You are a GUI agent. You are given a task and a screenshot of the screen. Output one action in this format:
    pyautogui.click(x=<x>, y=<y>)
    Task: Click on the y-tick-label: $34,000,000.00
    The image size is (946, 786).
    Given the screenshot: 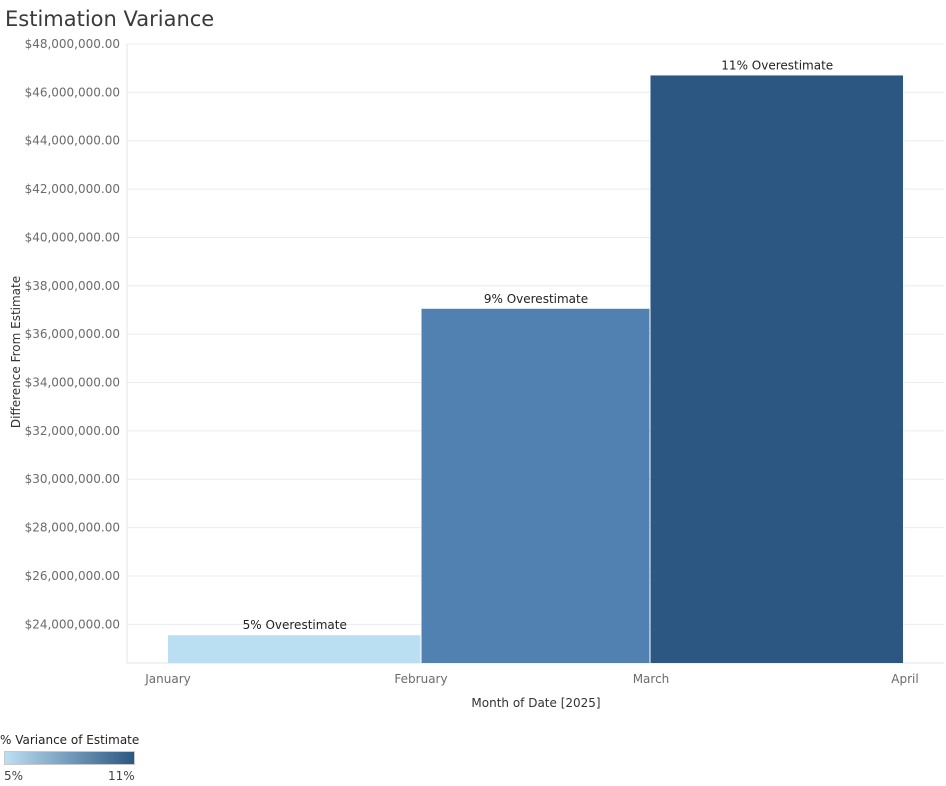 What is the action you would take?
    pyautogui.click(x=72, y=383)
    